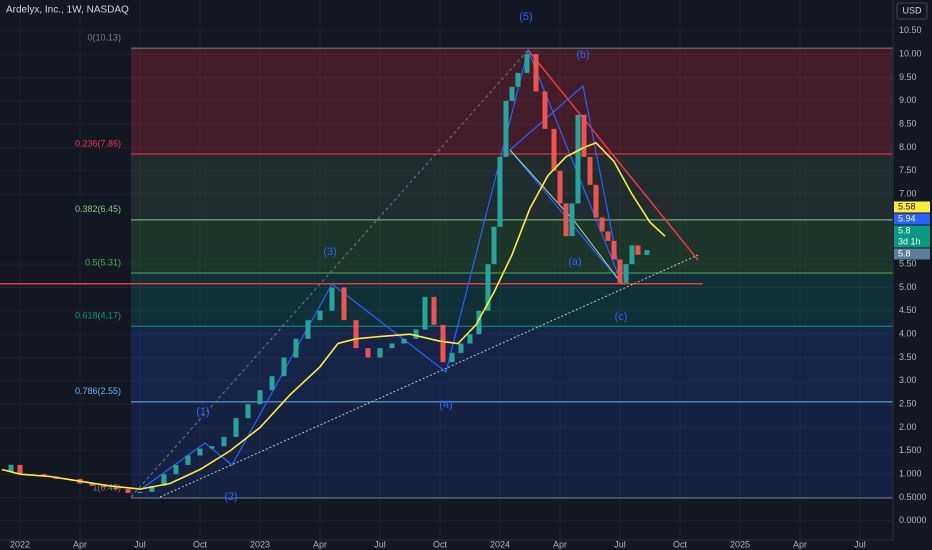 The width and height of the screenshot is (932, 550). Describe the element at coordinates (621, 317) in the screenshot. I see `wave-label: (c)` at that location.